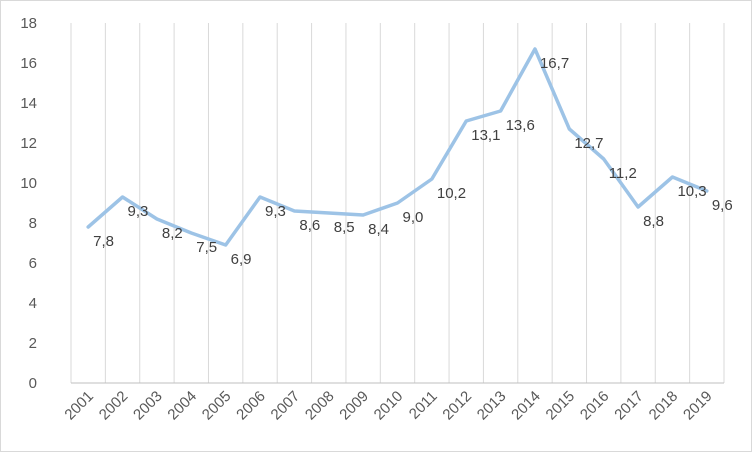  Describe the element at coordinates (114, 406) in the screenshot. I see `x-tick-label: 2002` at that location.